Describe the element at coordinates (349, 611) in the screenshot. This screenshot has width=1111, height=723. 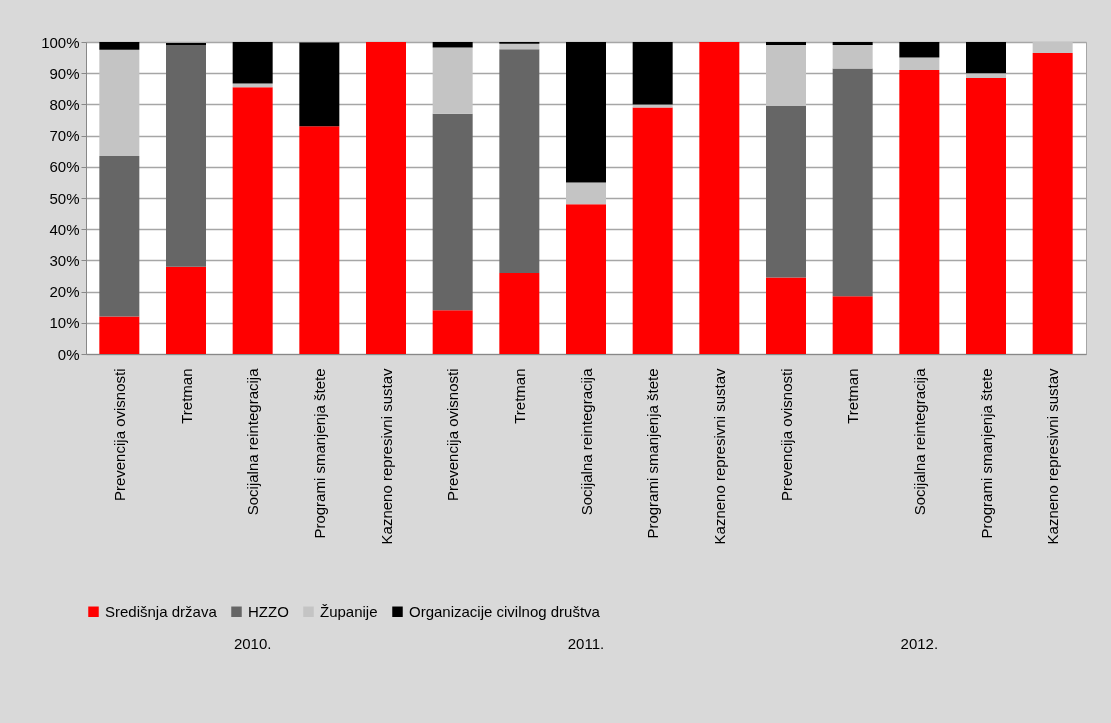
I see `legend-label: Županije` at that location.